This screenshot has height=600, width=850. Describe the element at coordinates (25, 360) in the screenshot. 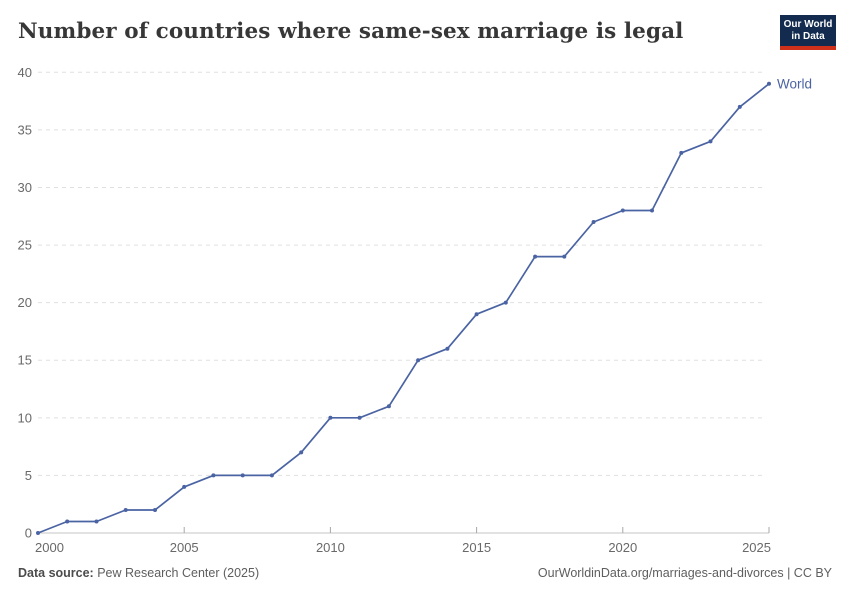

I see `y-tick-label: 15` at that location.